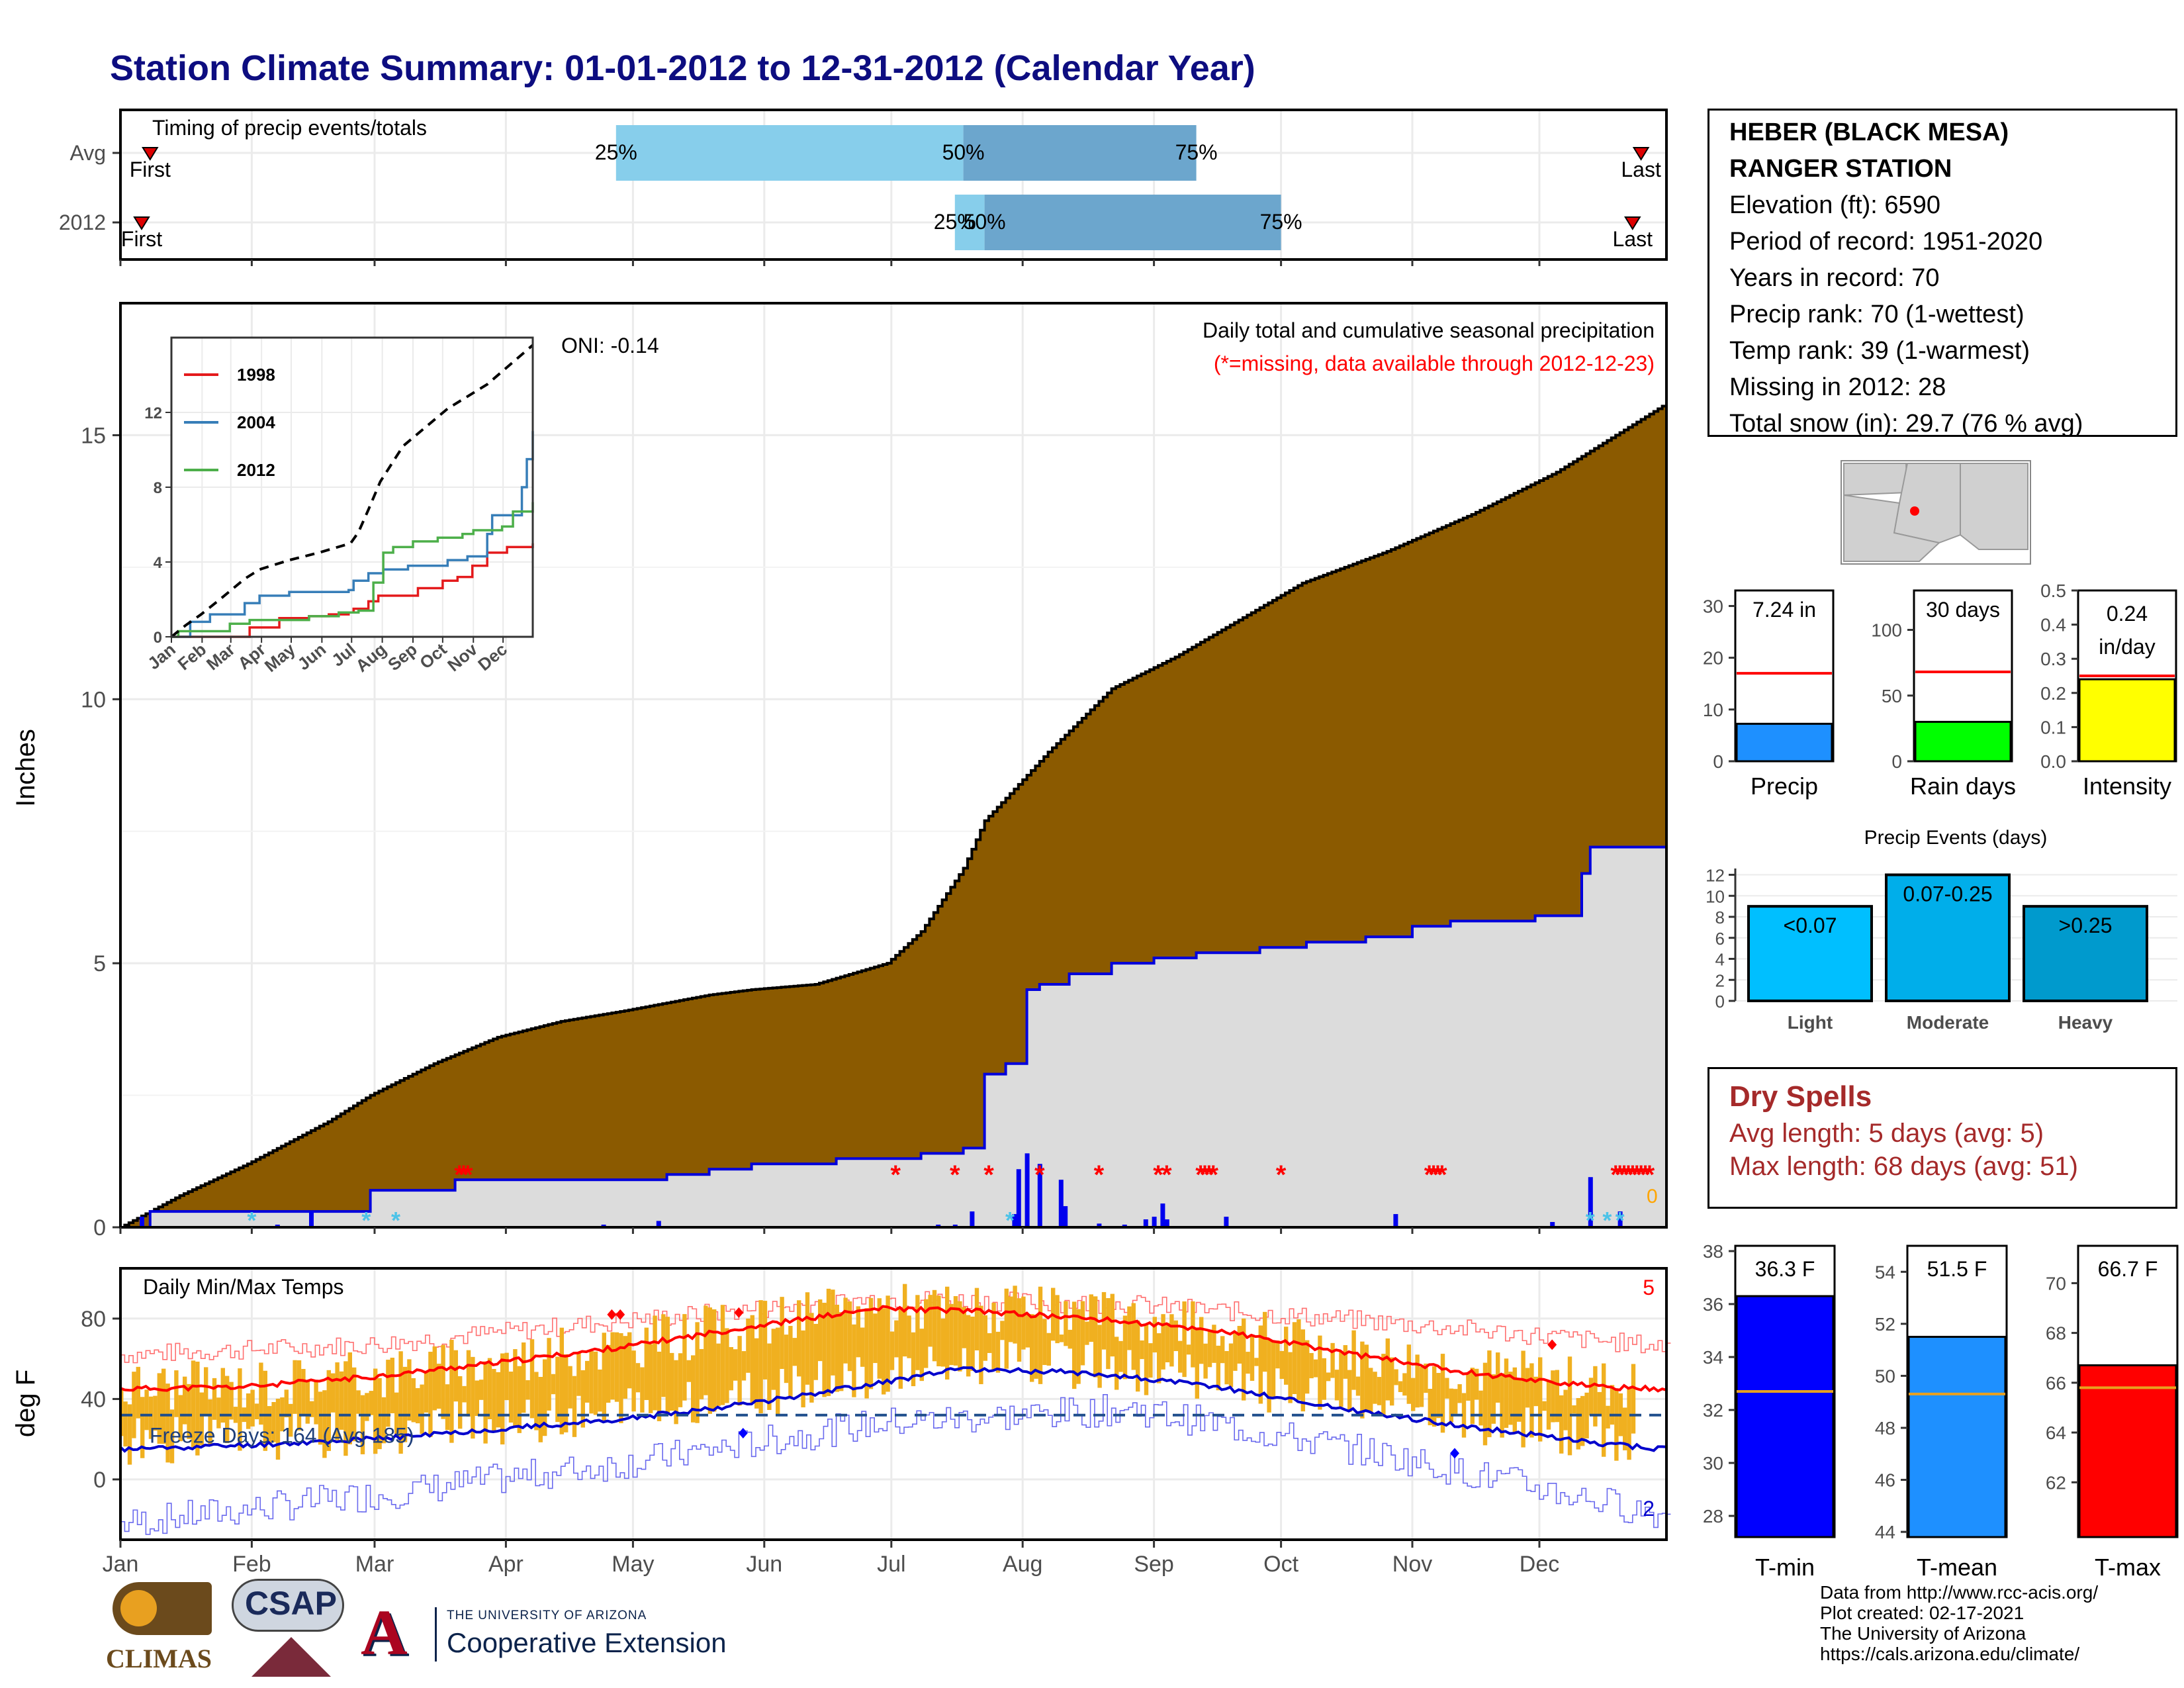 This screenshot has height=1688, width=2184. I want to click on tmin-value-label: 36.3 F, so click(1785, 1269).